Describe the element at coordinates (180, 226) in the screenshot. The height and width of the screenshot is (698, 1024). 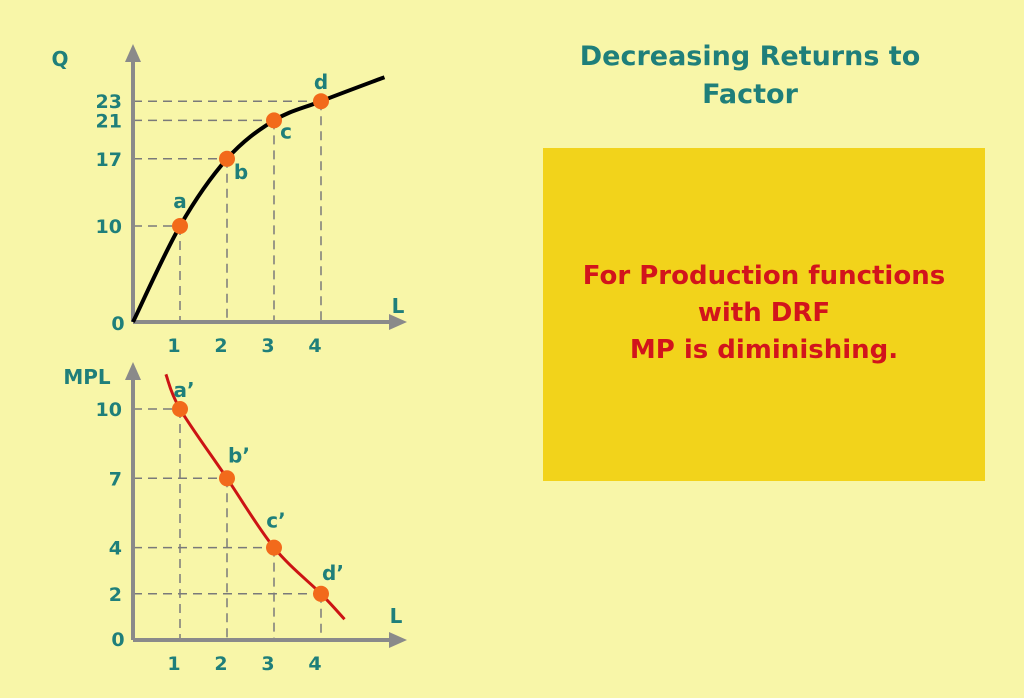
I see `point-a` at that location.